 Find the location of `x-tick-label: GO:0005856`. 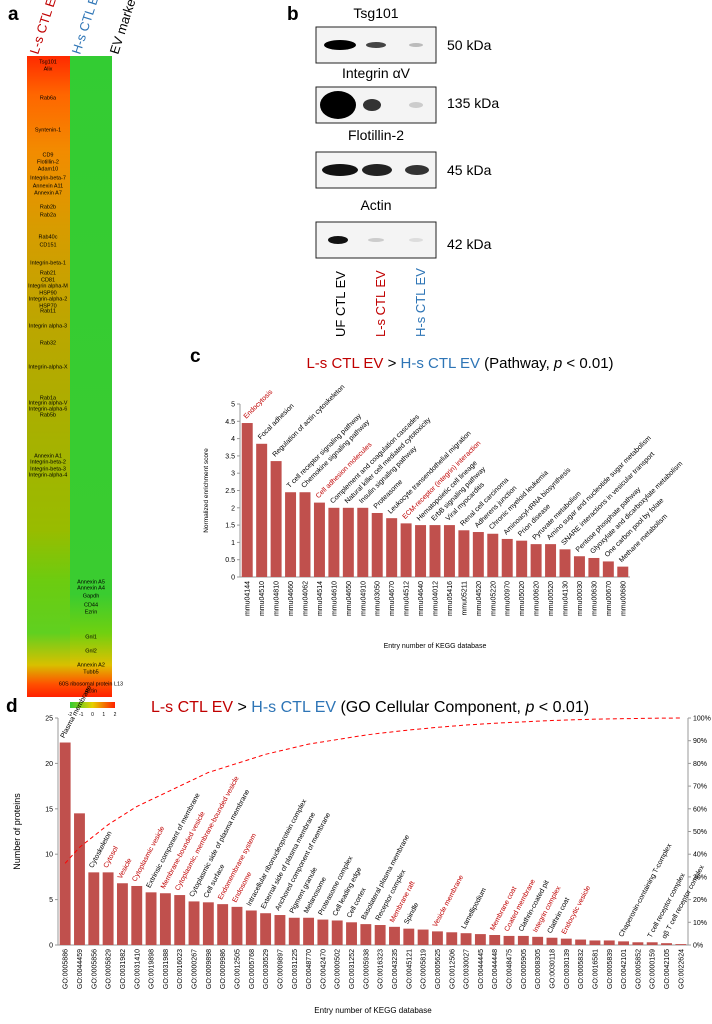

x-tick-label: GO:0005856 is located at coordinates (94, 969).